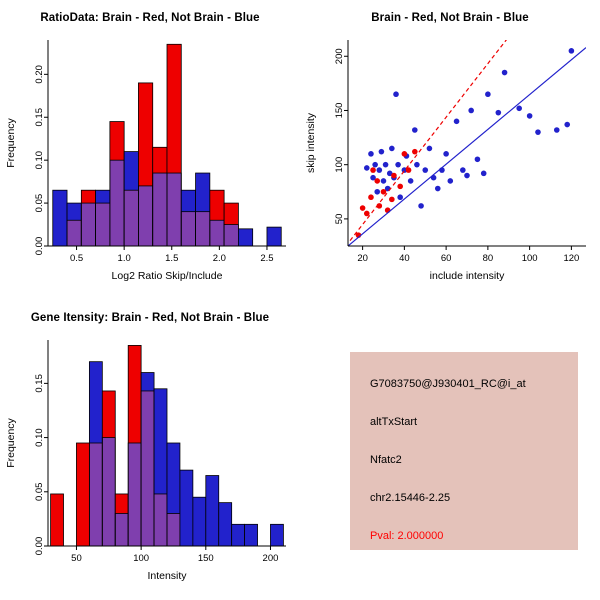  I want to click on x-axis-label: Intensity, so click(167, 576).